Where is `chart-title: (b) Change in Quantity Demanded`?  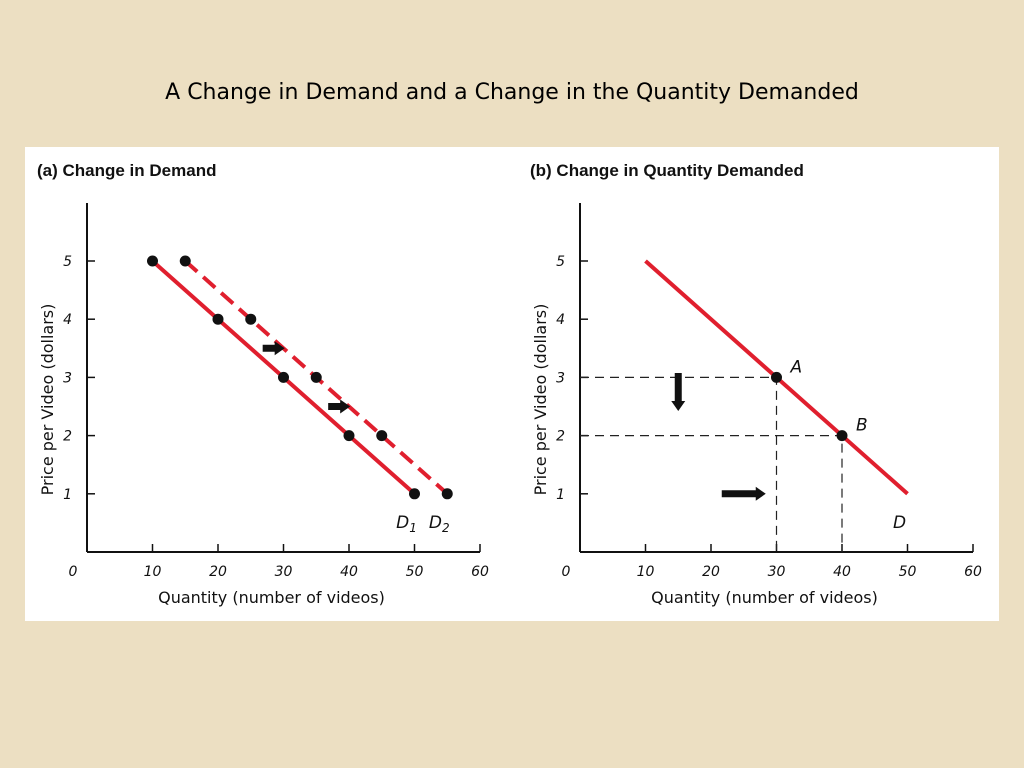 chart-title: (b) Change in Quantity Demanded is located at coordinates (667, 170).